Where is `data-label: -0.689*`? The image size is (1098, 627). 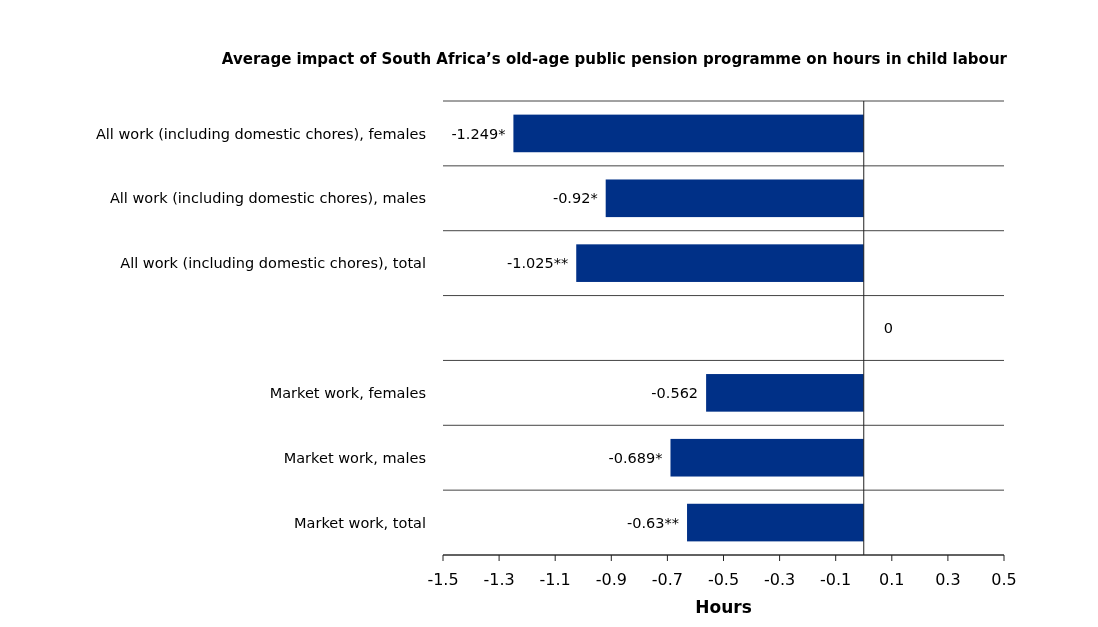
data-label: -0.689* is located at coordinates (635, 457).